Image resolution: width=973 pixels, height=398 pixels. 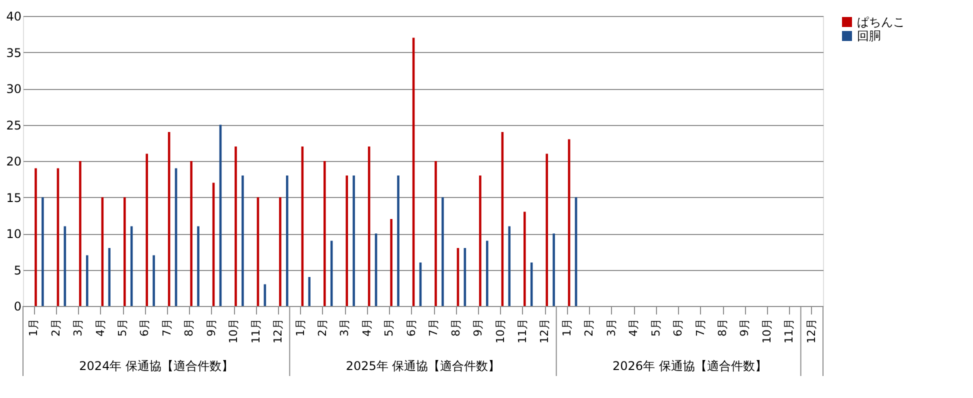 What do you see at coordinates (14, 197) in the screenshot?
I see `y-tick-label: 15` at bounding box center [14, 197].